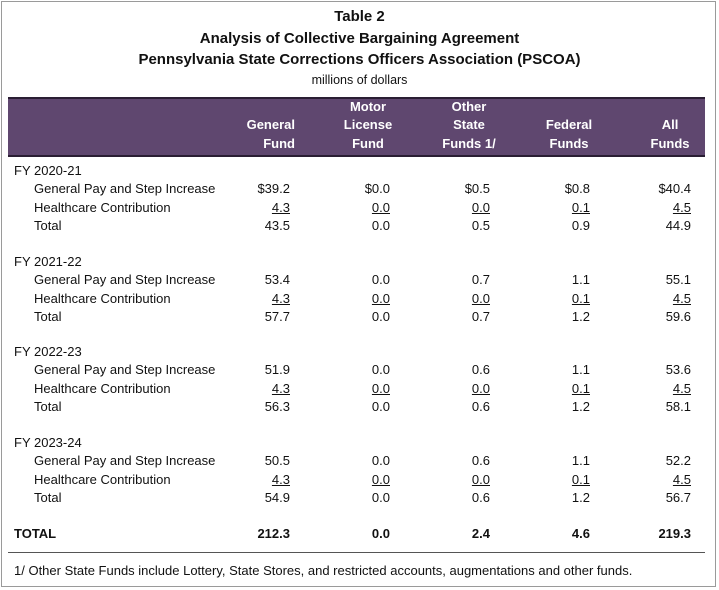 The width and height of the screenshot is (719, 590). Describe the element at coordinates (480, 225) in the screenshot. I see `cell-value: 0.5` at that location.